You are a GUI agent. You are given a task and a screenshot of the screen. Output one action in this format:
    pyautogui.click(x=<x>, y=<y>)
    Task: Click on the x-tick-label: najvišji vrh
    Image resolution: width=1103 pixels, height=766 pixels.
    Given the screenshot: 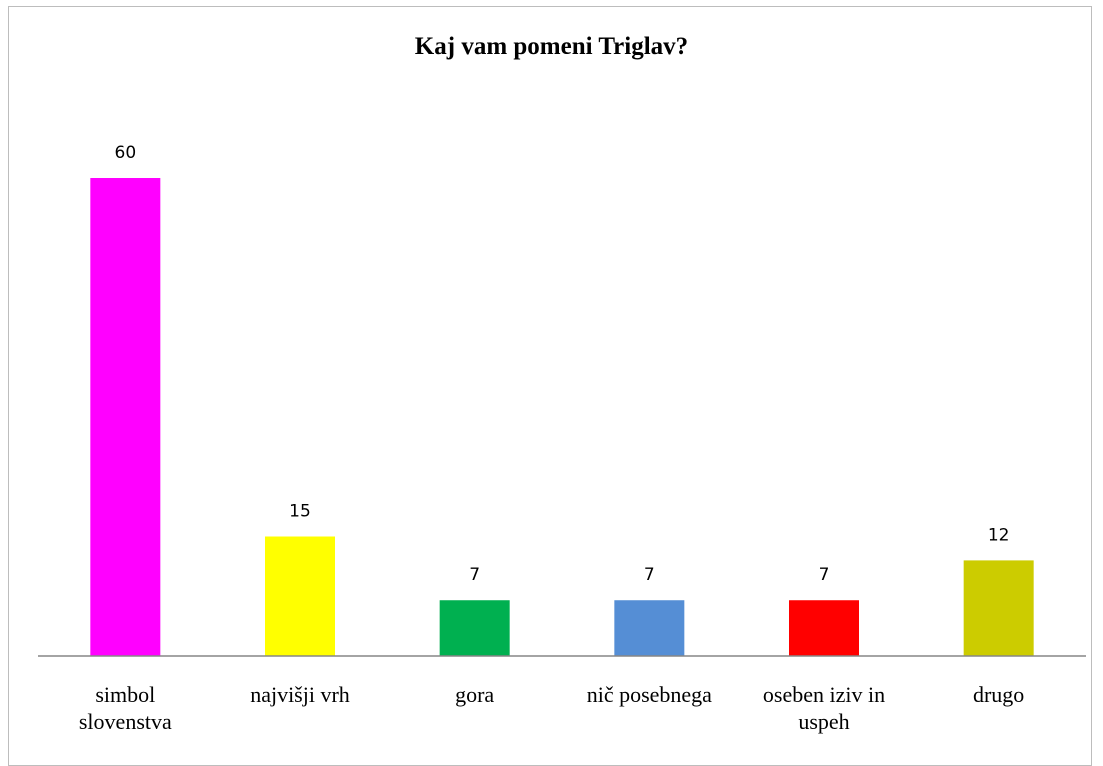 What is the action you would take?
    pyautogui.click(x=300, y=694)
    